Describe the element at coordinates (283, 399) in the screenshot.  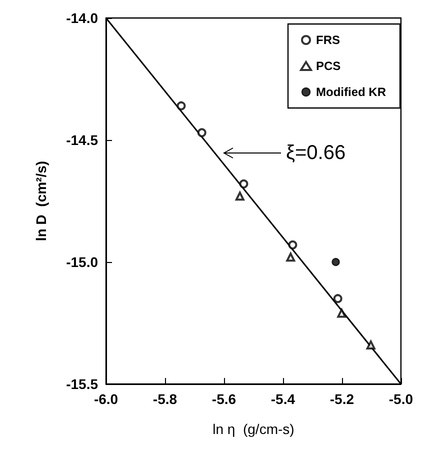
I see `x-tick-label: -5.4` at that location.